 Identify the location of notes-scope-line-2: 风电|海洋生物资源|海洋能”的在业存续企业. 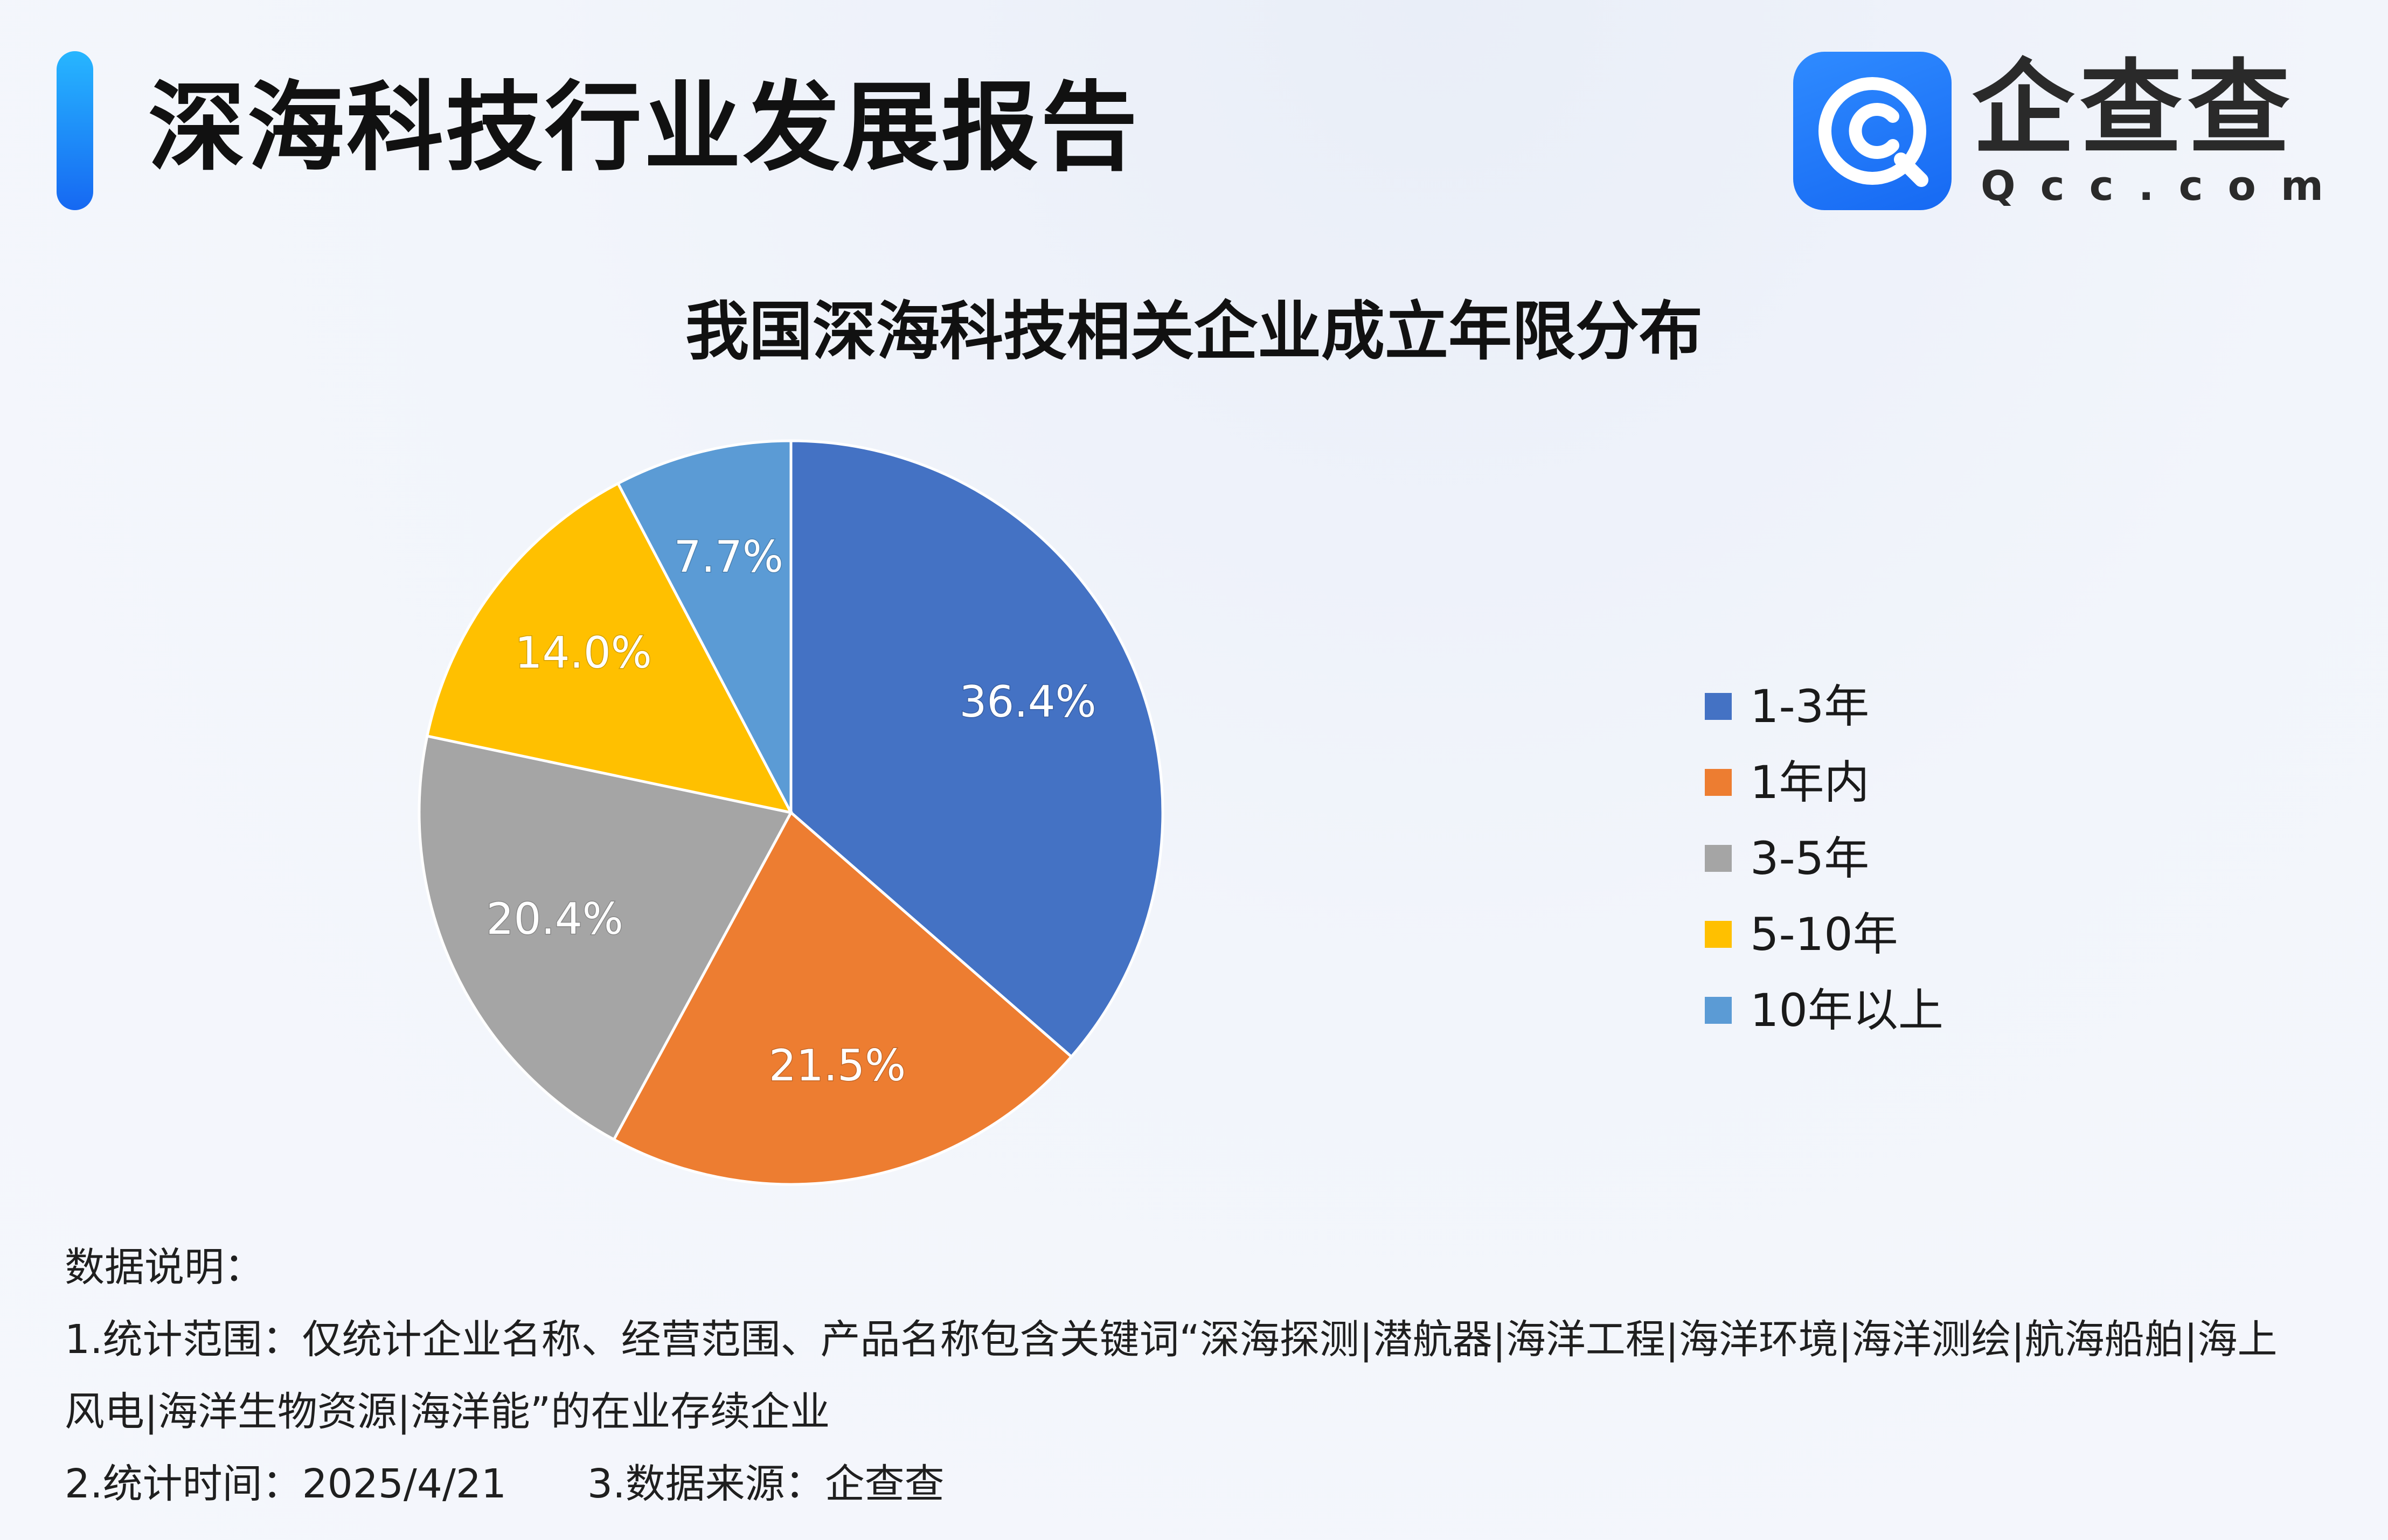
(447, 1412).